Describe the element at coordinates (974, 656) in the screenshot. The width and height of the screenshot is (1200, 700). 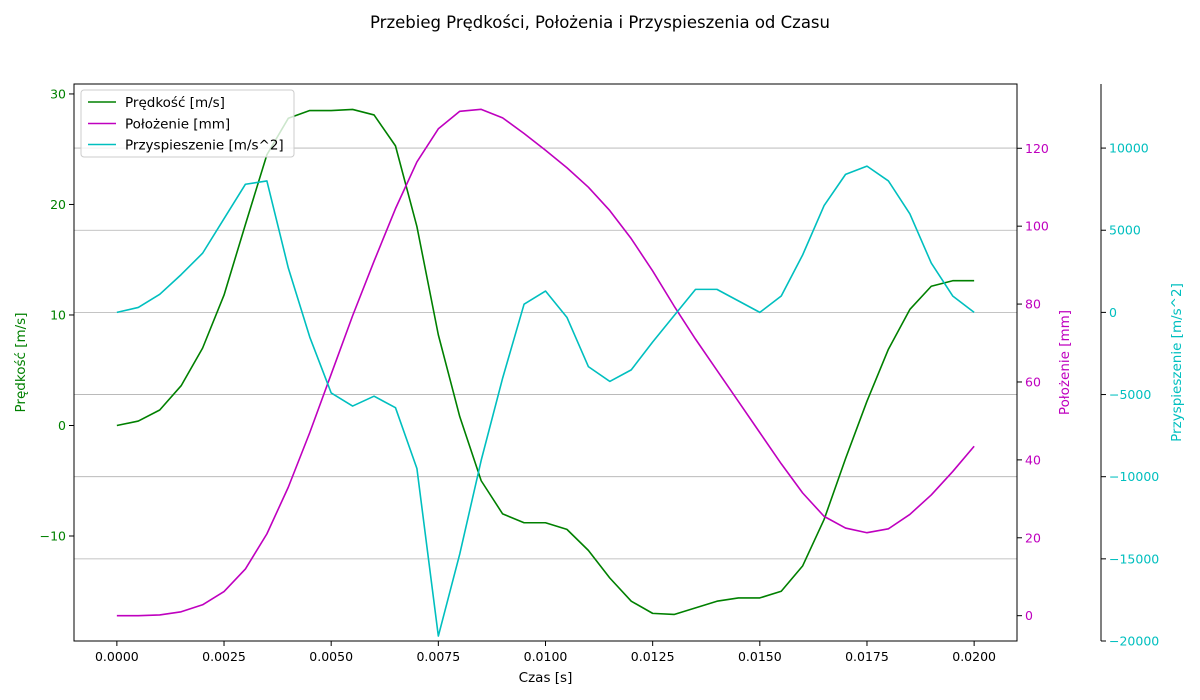
I see `x-tick-label: 0.0200` at that location.